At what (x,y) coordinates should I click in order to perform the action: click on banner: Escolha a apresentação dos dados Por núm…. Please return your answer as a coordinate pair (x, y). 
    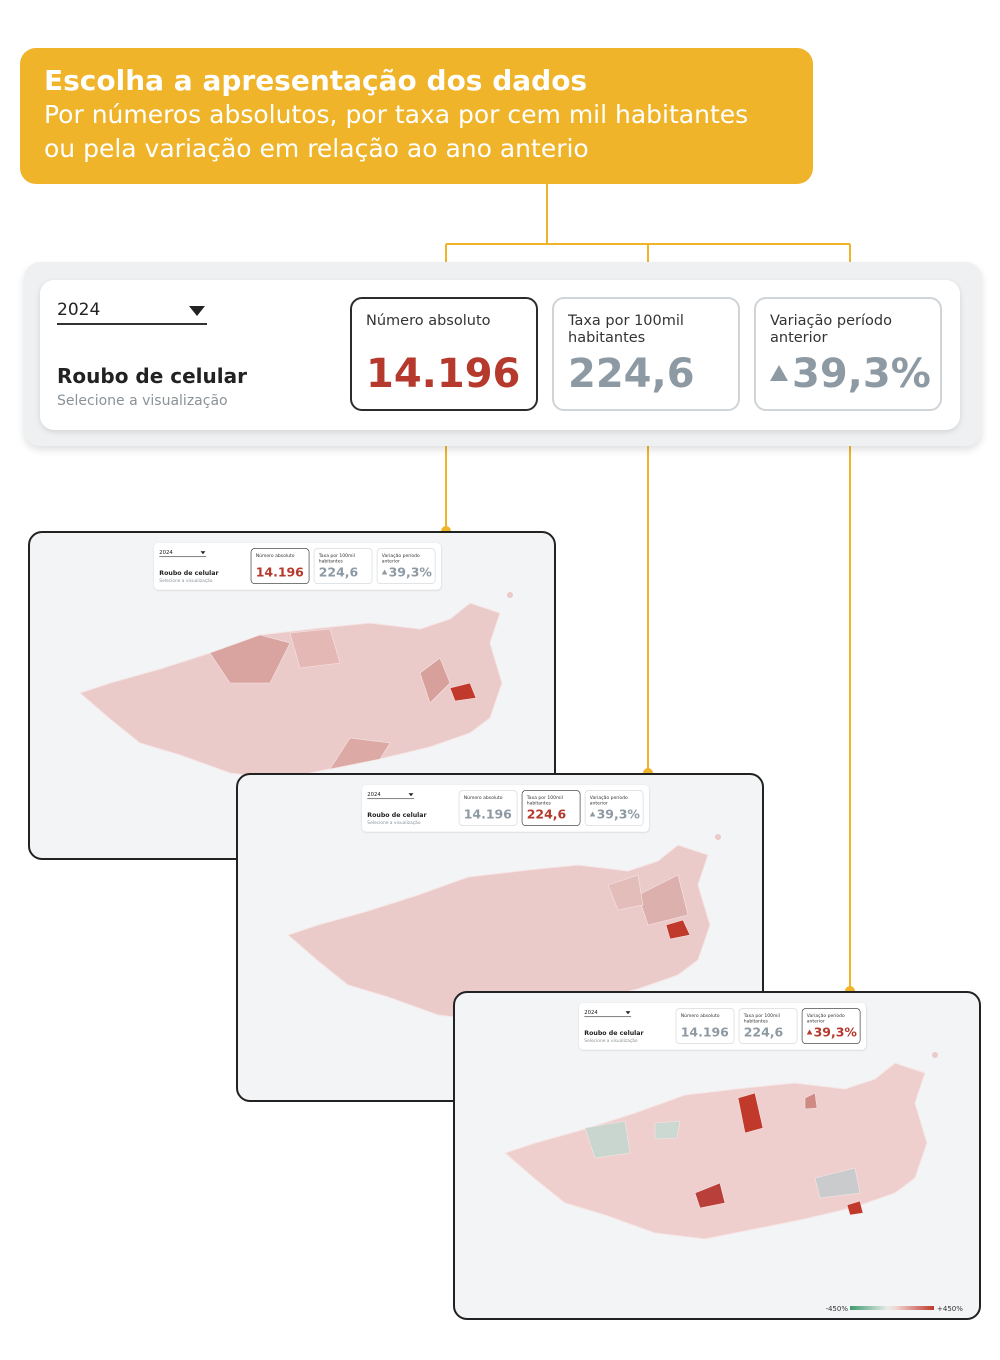
    Looking at the image, I should click on (416, 116).